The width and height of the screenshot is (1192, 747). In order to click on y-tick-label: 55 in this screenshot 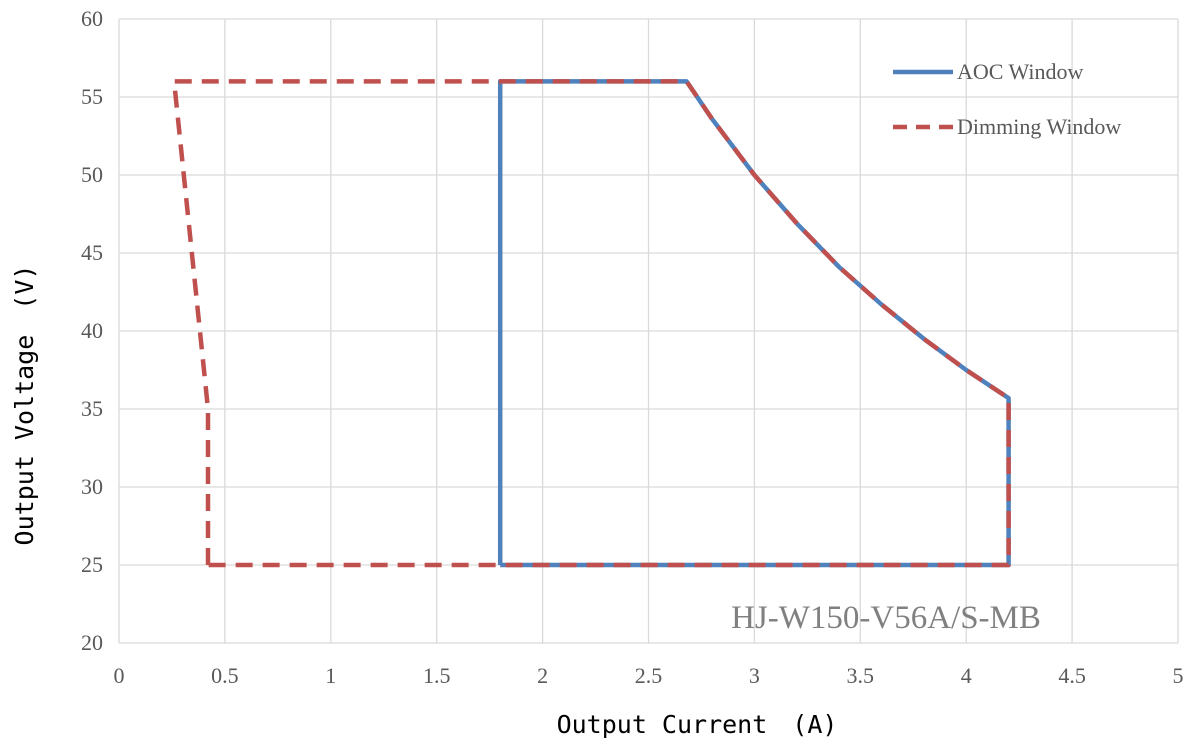, I will do `click(92, 96)`.